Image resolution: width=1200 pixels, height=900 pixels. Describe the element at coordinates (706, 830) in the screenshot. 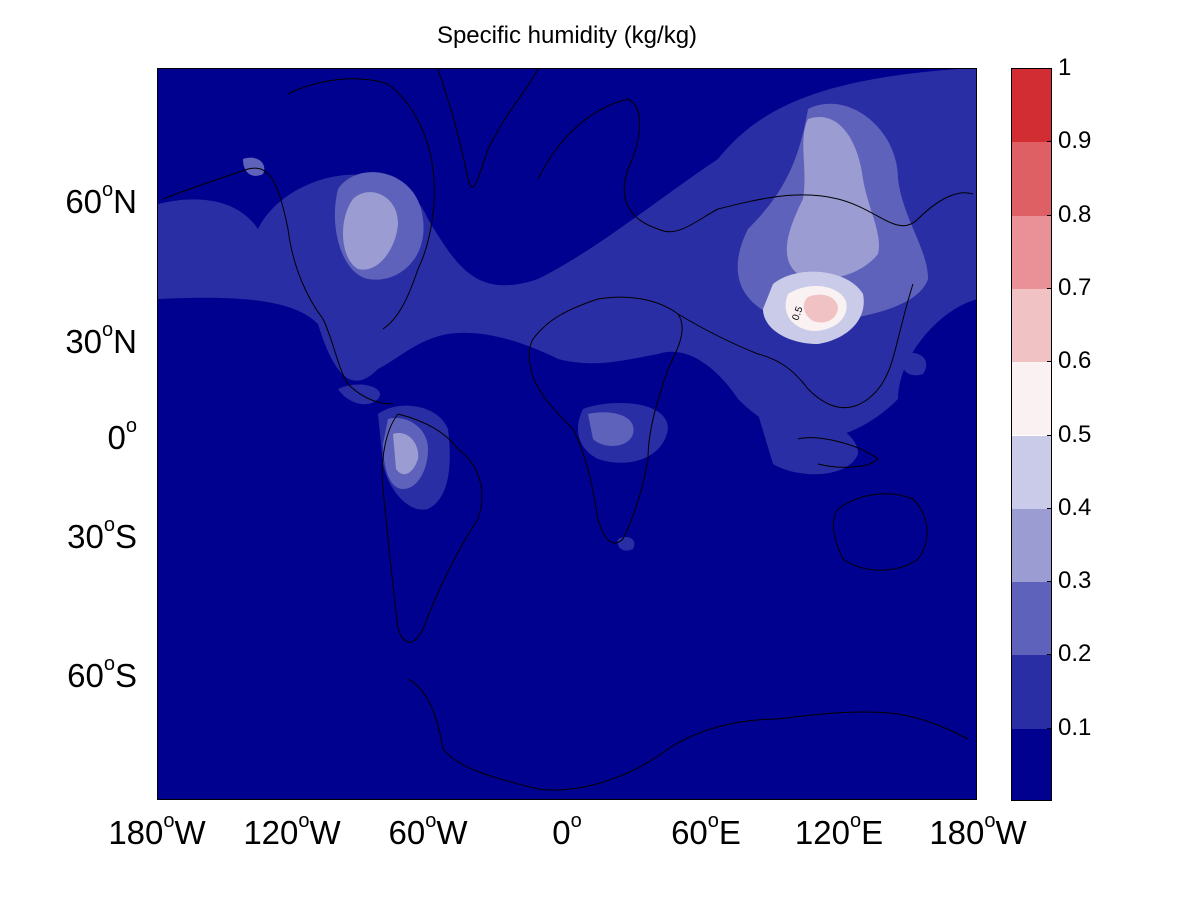

I see `x-tick-label: 60oE` at that location.